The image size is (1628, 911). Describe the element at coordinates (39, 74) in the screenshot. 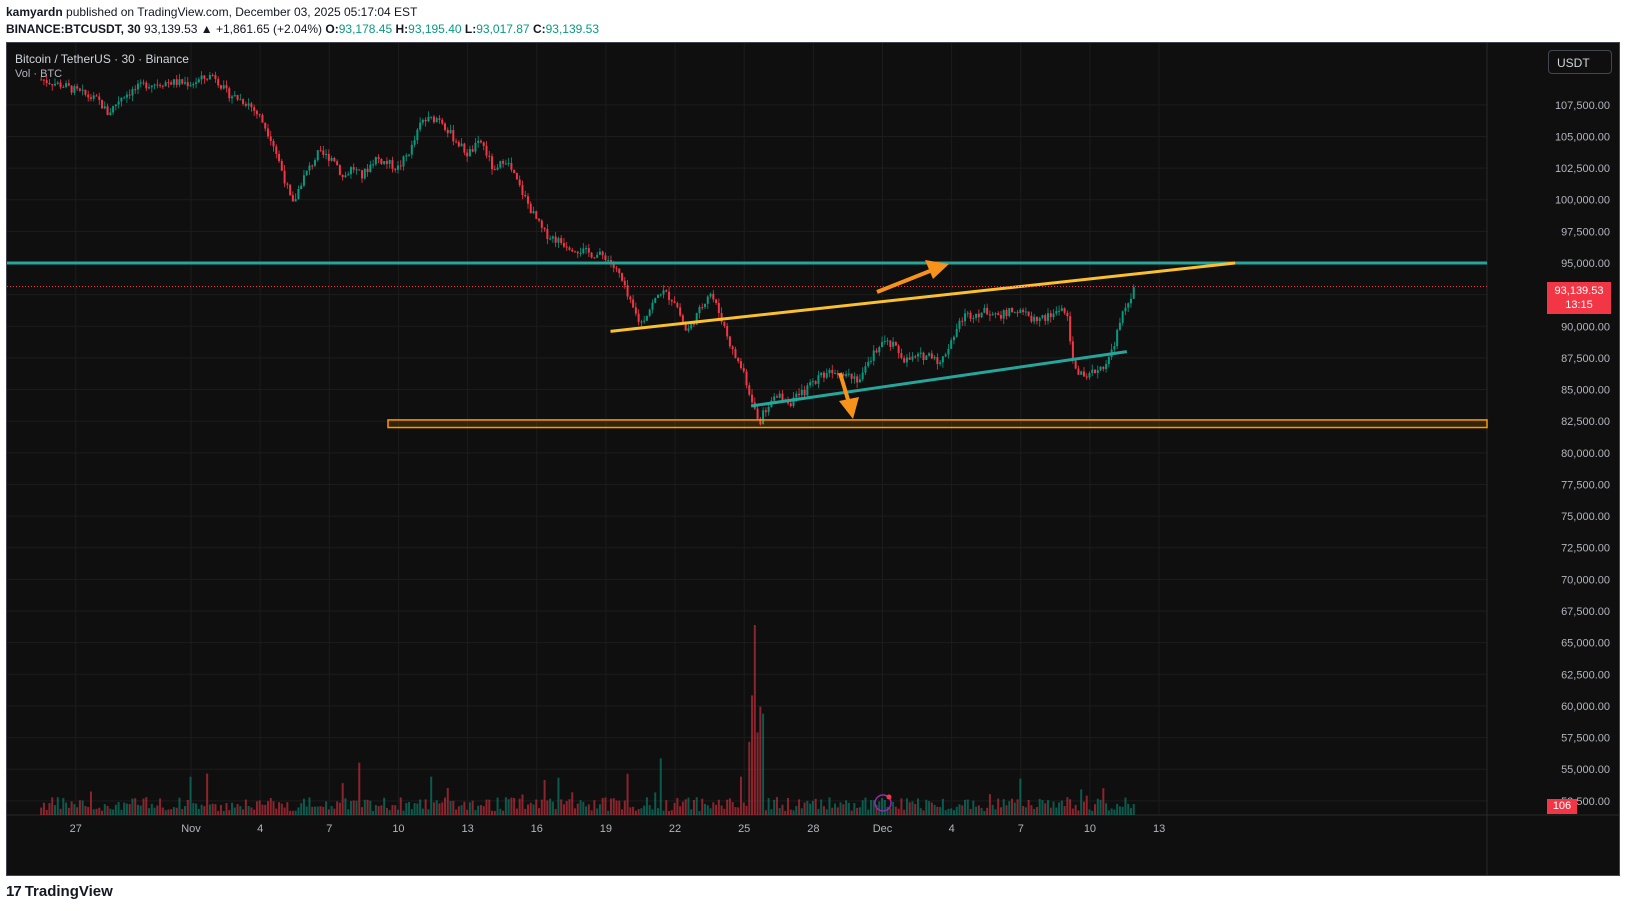

I see `volume-legend: Vol · BTC` at that location.